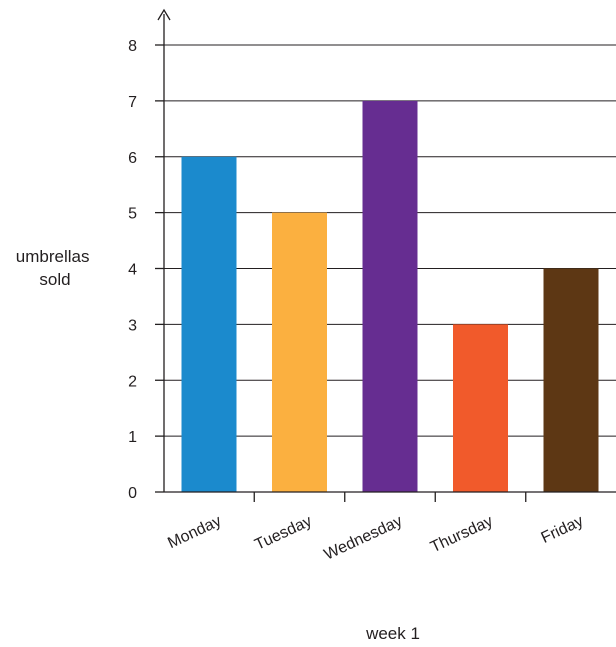 Image resolution: width=616 pixels, height=647 pixels. Describe the element at coordinates (54, 279) in the screenshot. I see `y-axis-title-line-2: sold` at that location.